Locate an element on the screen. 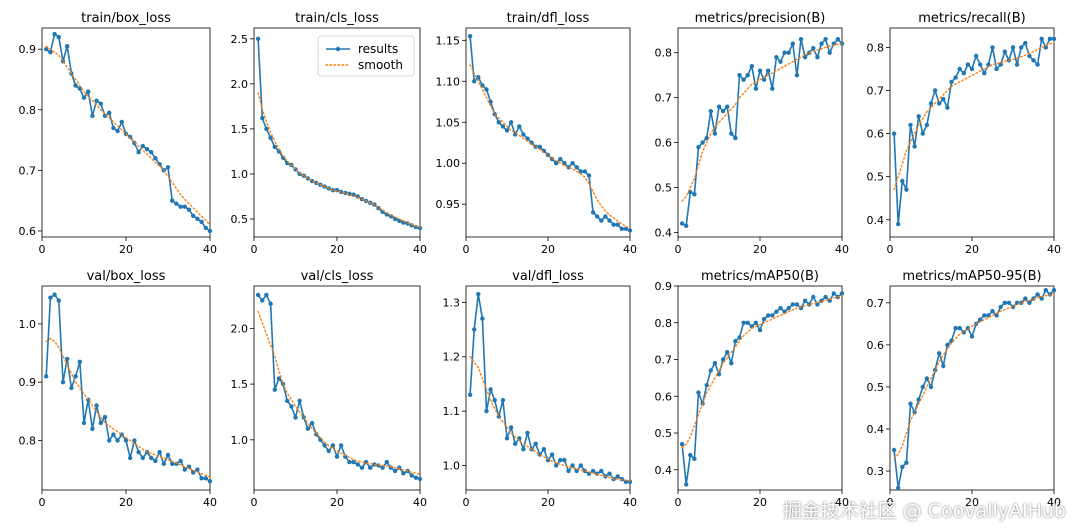  watermark: 掘金技术社区 @ CoovallyAIHub is located at coordinates (924, 511).